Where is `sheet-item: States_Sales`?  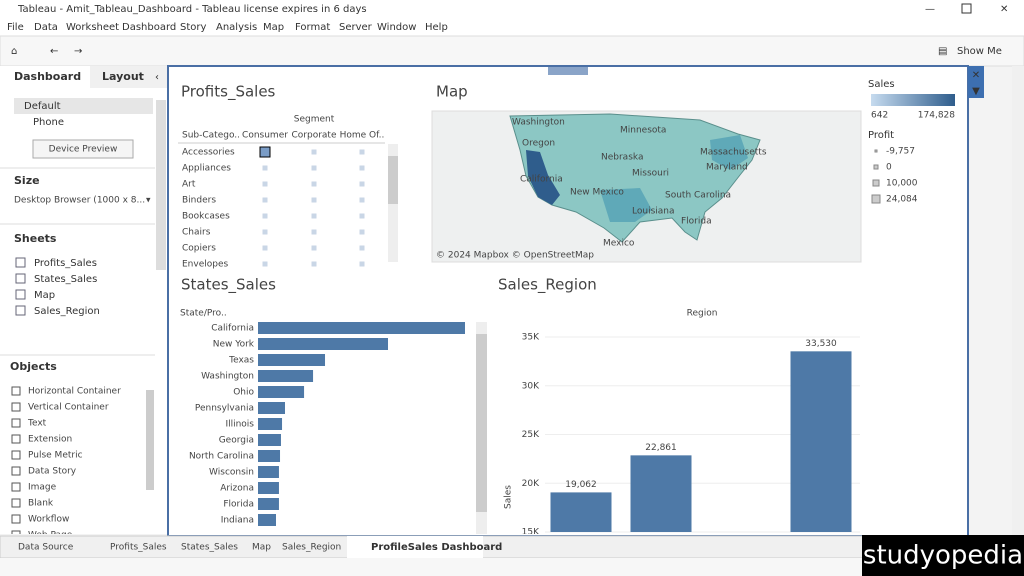 sheet-item: States_Sales is located at coordinates (65, 279).